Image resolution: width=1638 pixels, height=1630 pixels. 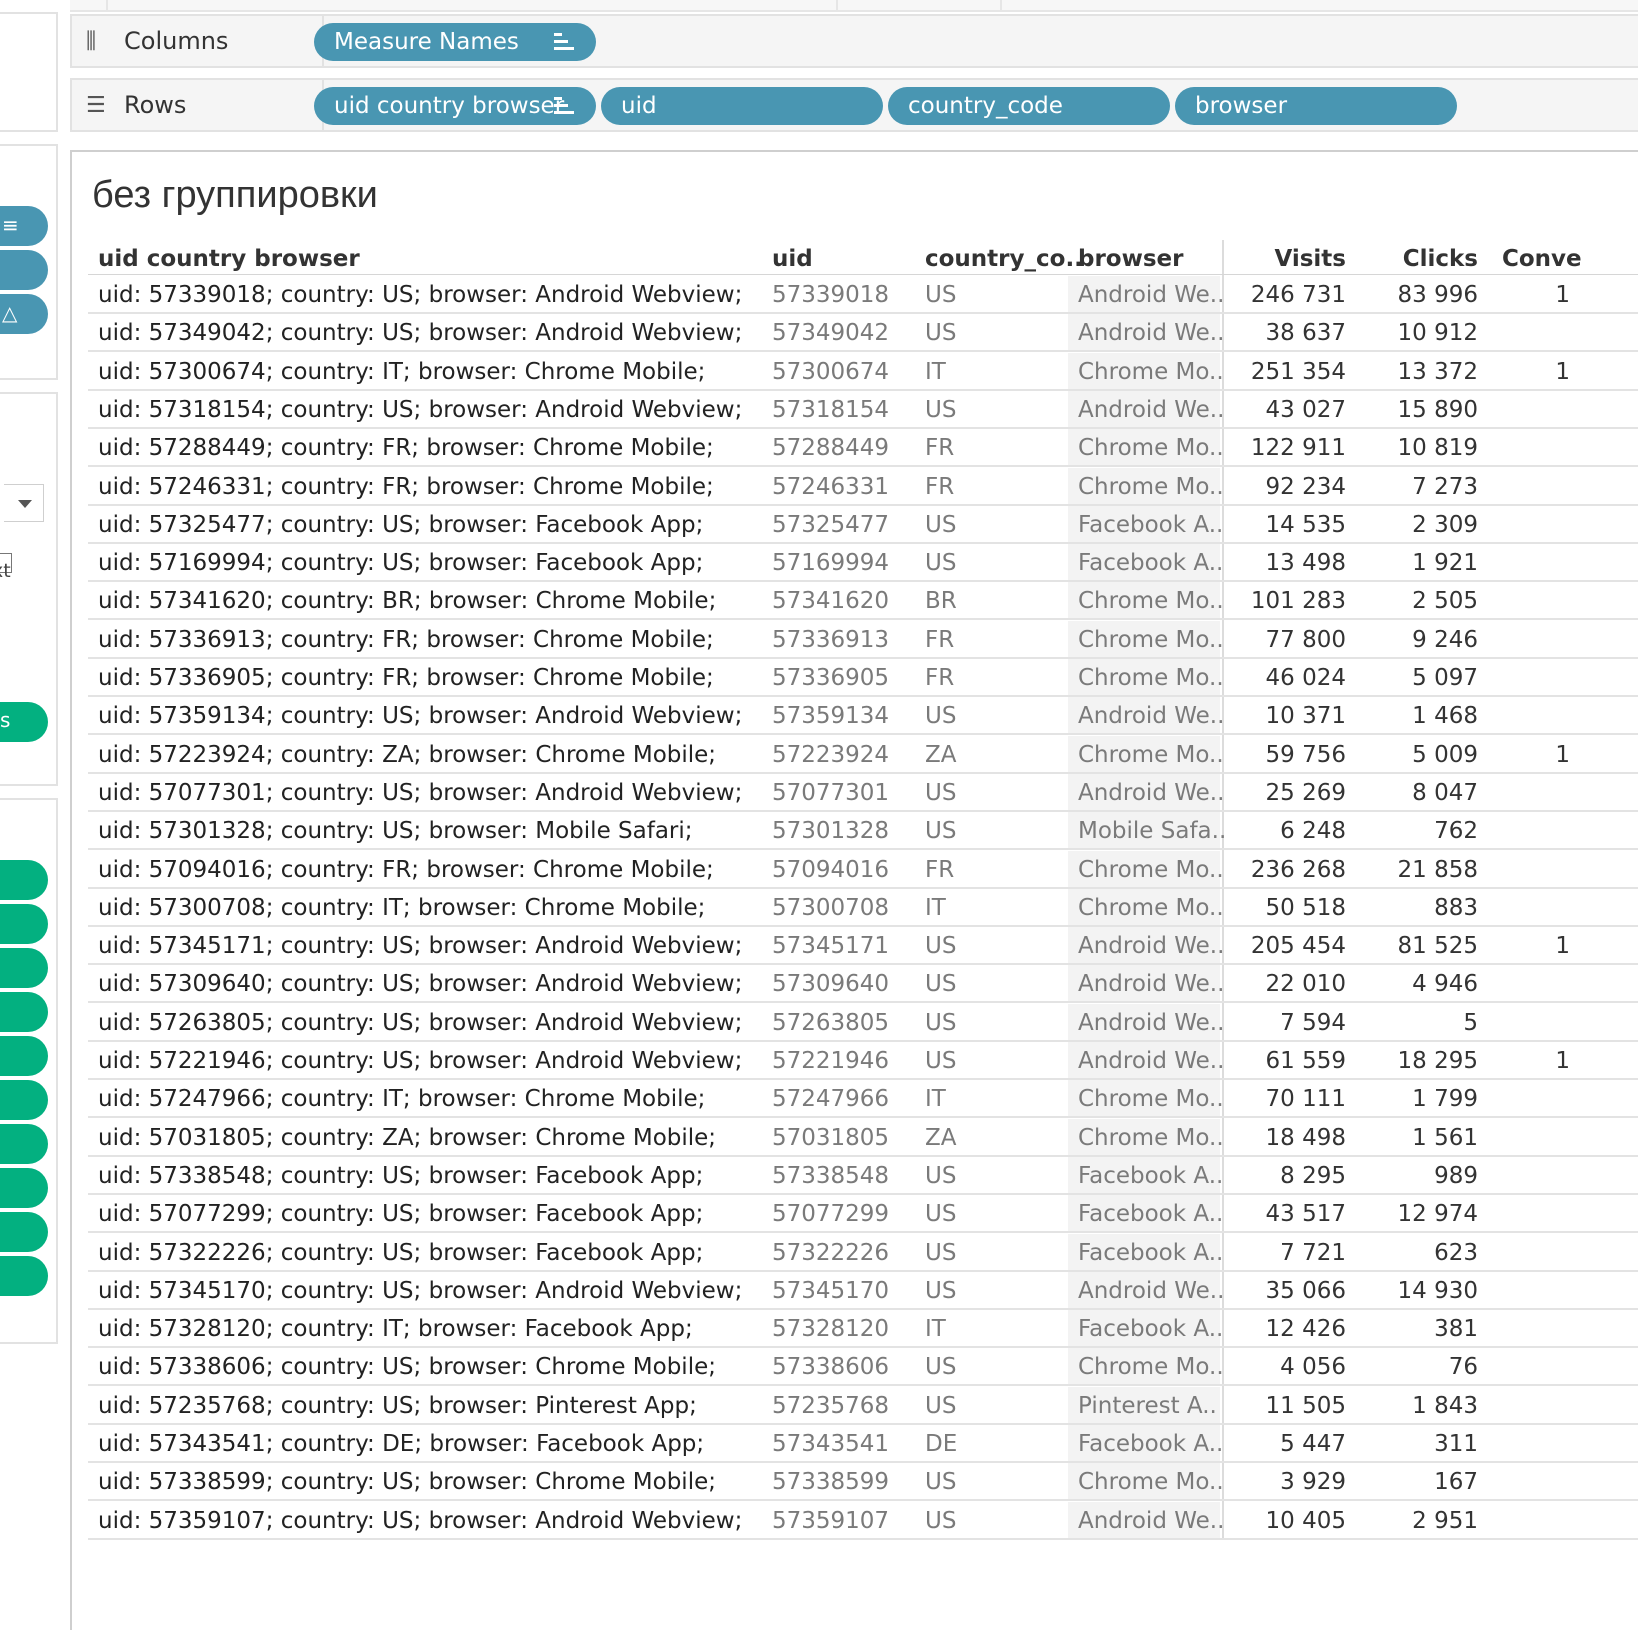 I want to click on header-browser: browser, so click(x=1131, y=259).